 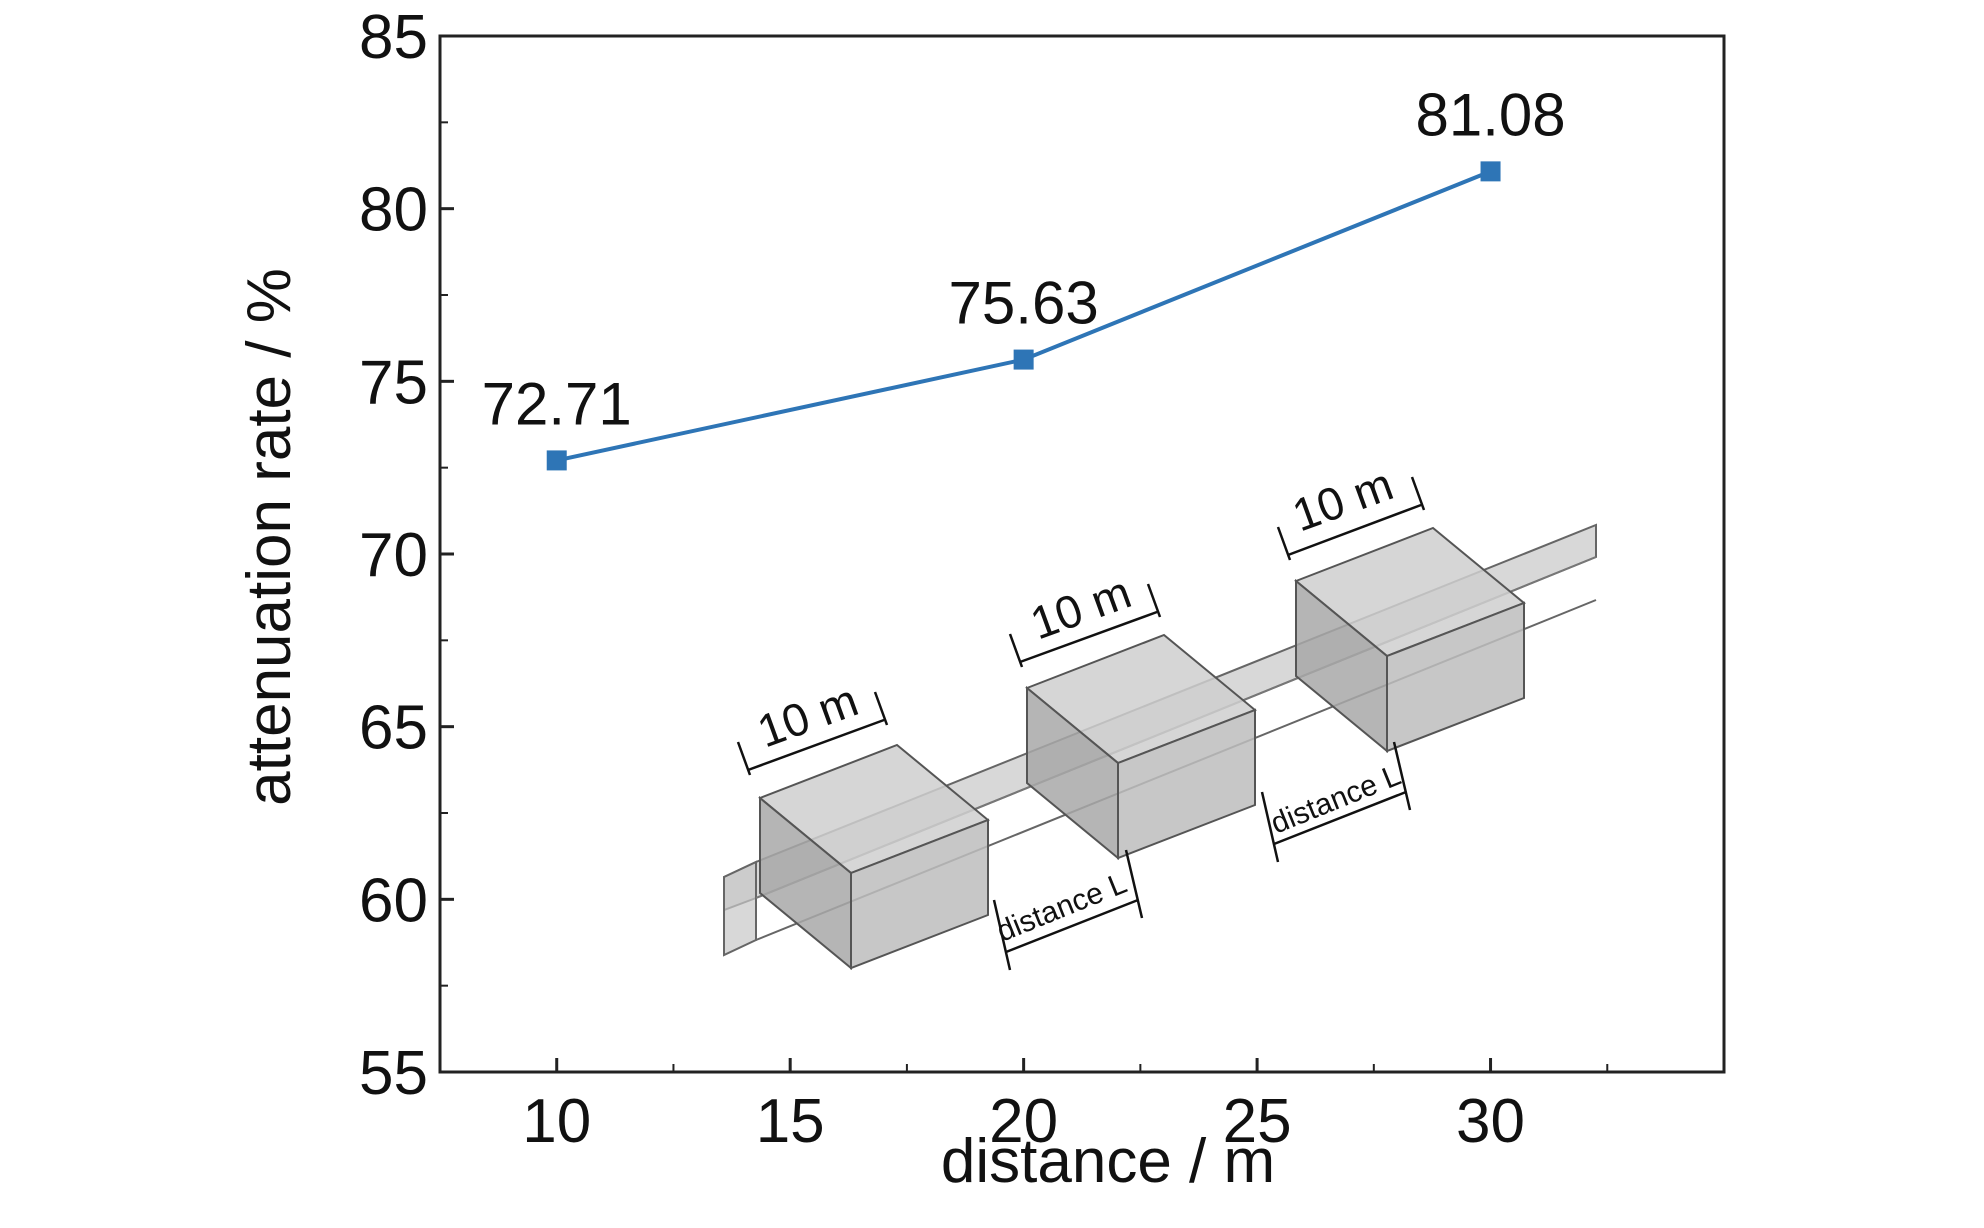 I want to click on x-tick-label: 10, so click(x=556, y=1121).